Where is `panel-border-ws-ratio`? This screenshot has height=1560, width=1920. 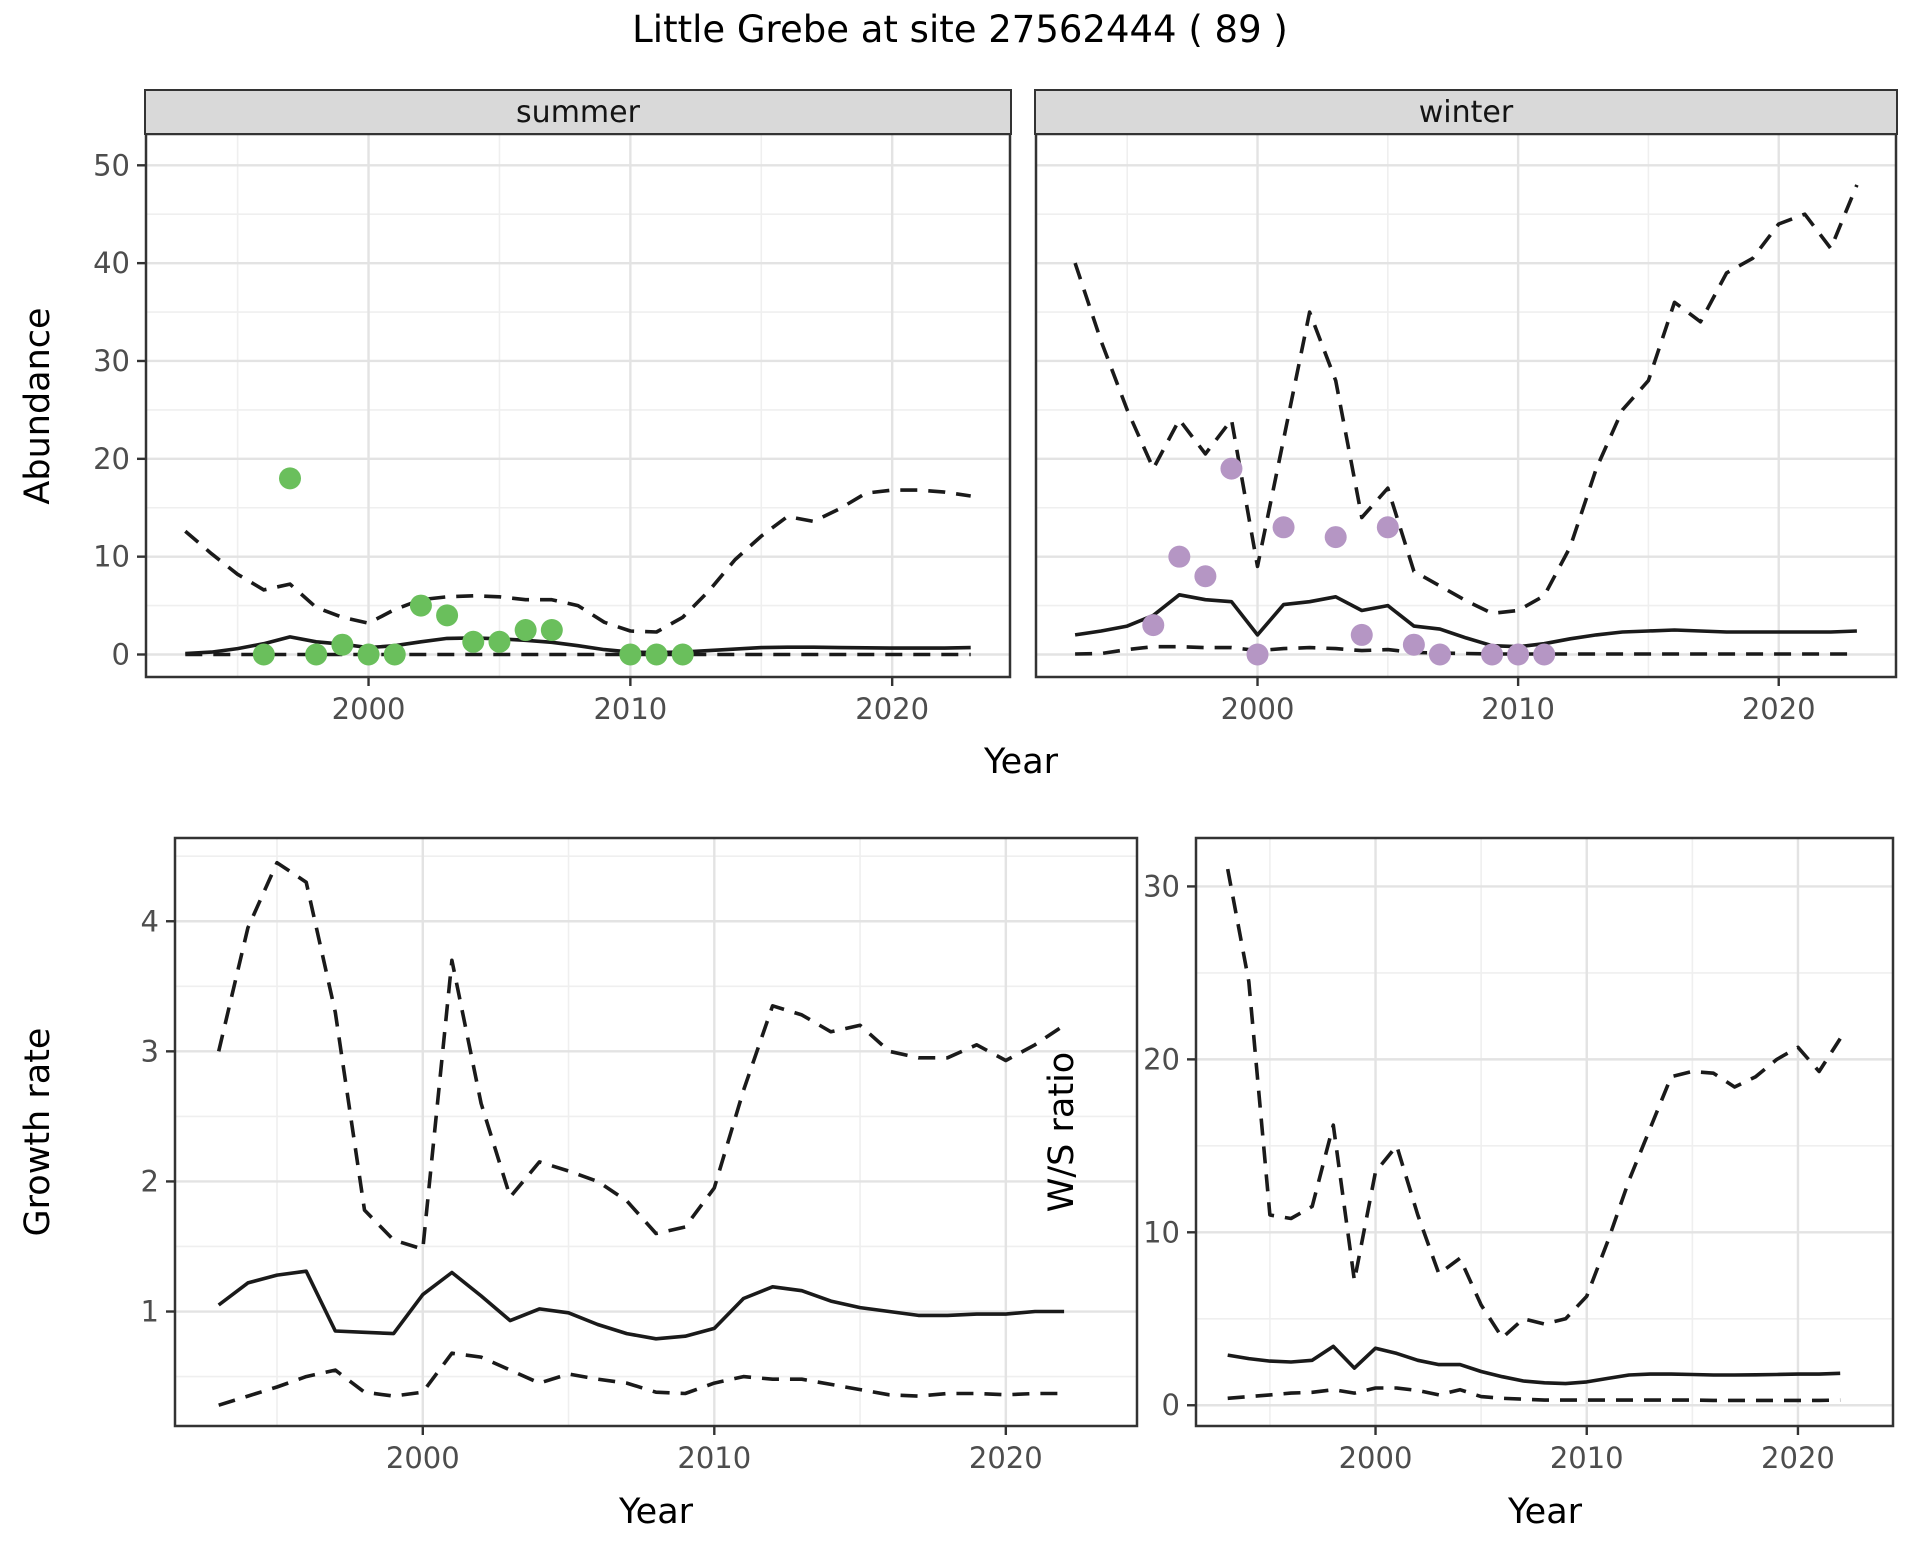 panel-border-ws-ratio is located at coordinates (1544, 1132).